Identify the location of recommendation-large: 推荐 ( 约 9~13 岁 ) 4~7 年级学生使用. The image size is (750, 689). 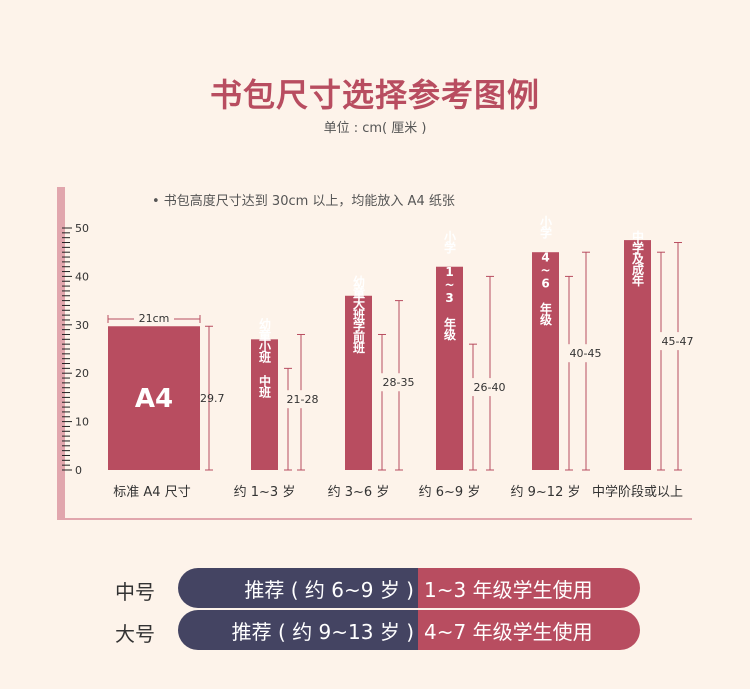
(409, 630).